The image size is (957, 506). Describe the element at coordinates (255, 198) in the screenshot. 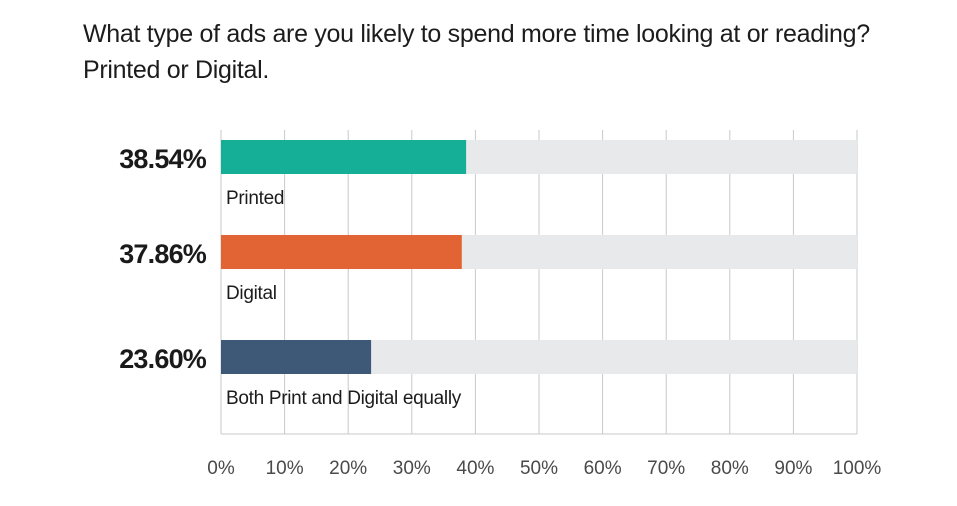

I see `category-label: Printed` at that location.